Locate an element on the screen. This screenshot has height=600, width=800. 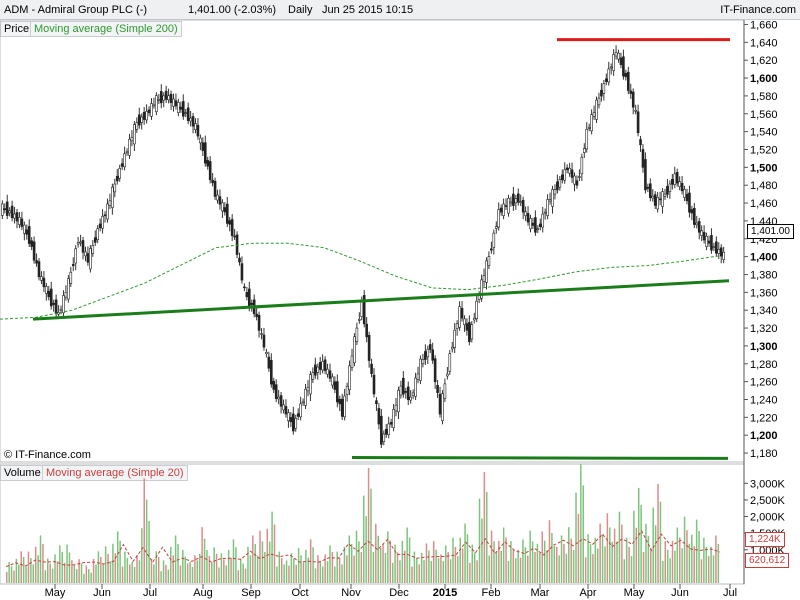
price-tick-label: 1,220 is located at coordinates (764, 418).